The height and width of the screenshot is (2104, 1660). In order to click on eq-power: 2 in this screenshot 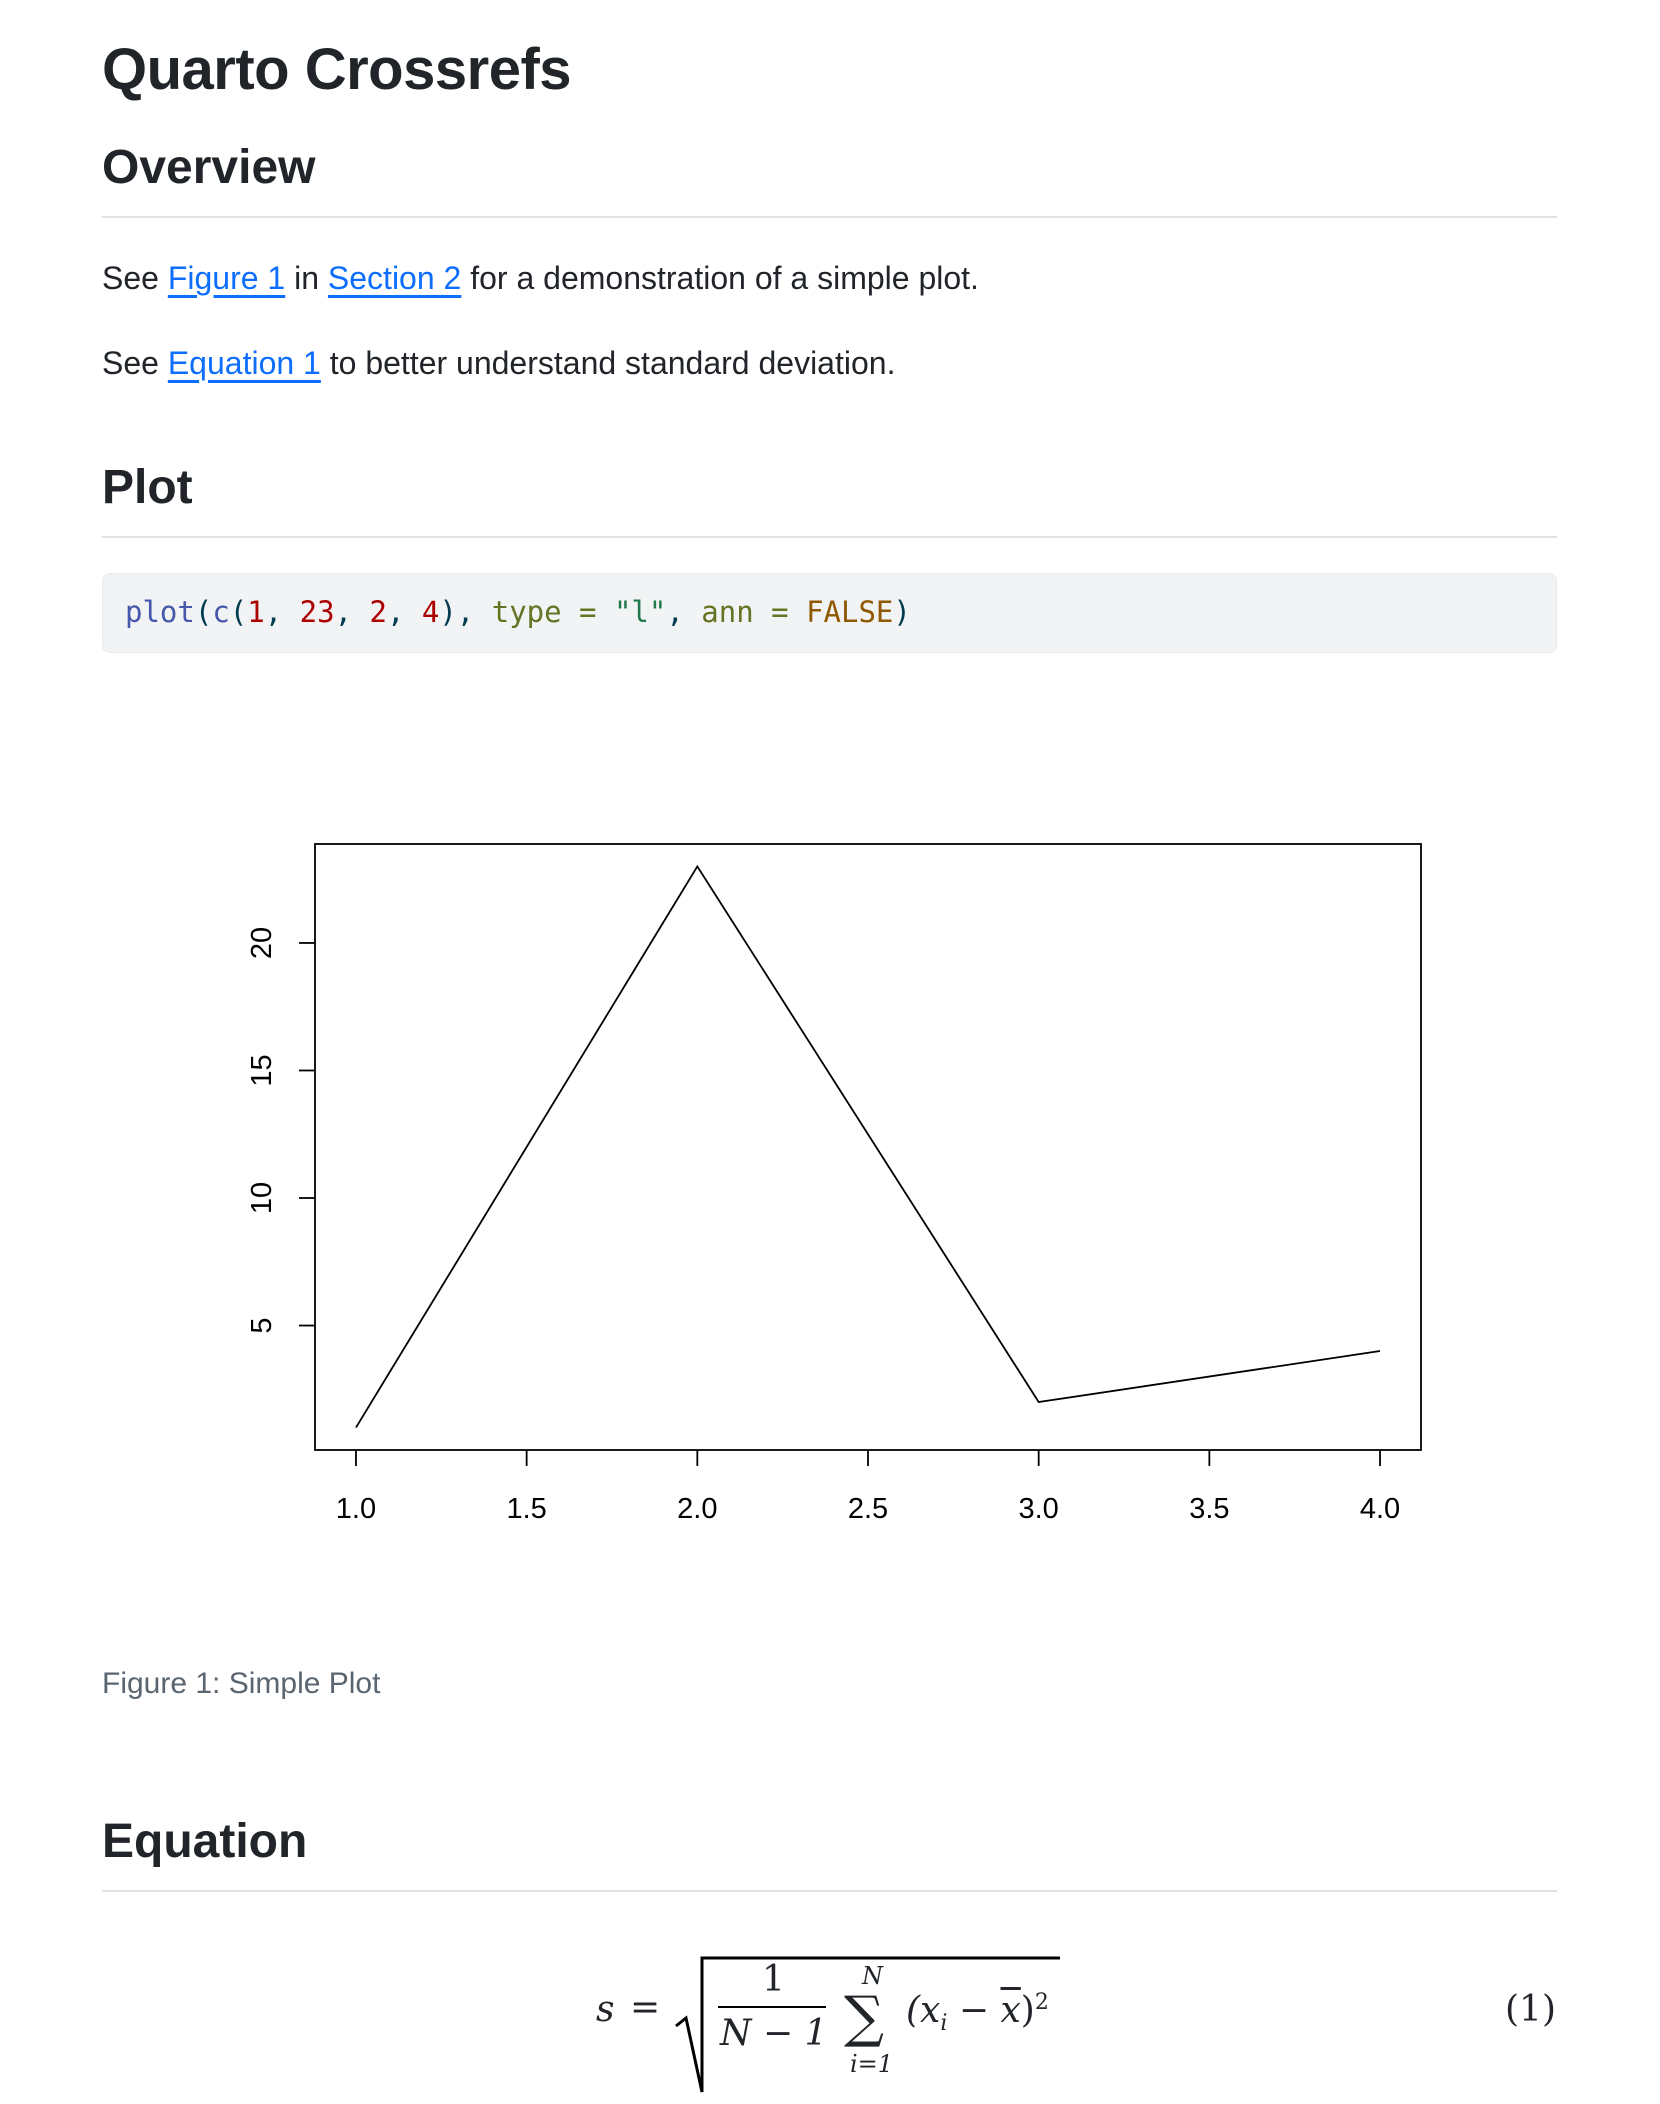, I will do `click(1041, 2002)`.